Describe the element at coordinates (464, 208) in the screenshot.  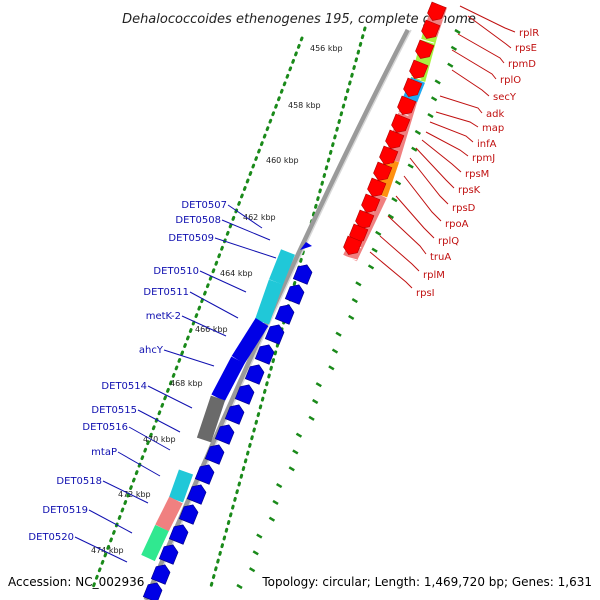
I see `gene-label: rpsD` at that location.